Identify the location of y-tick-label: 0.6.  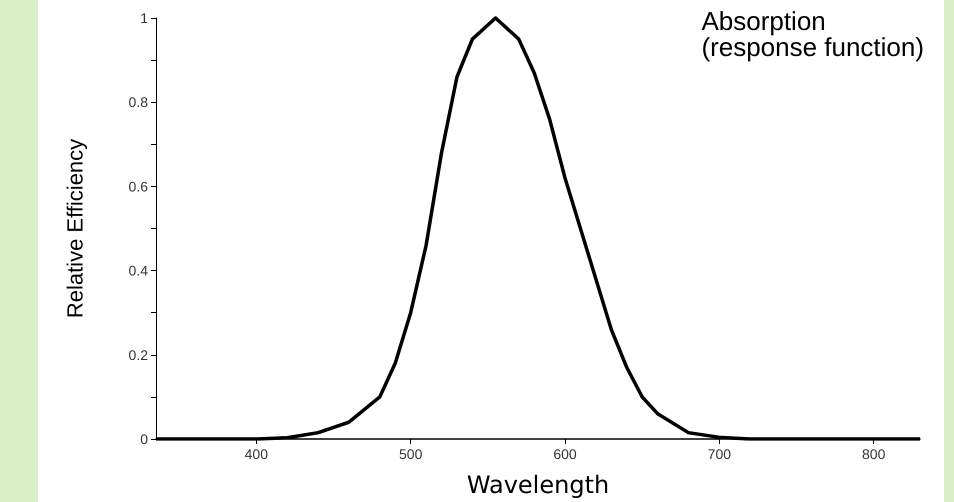
(138, 186).